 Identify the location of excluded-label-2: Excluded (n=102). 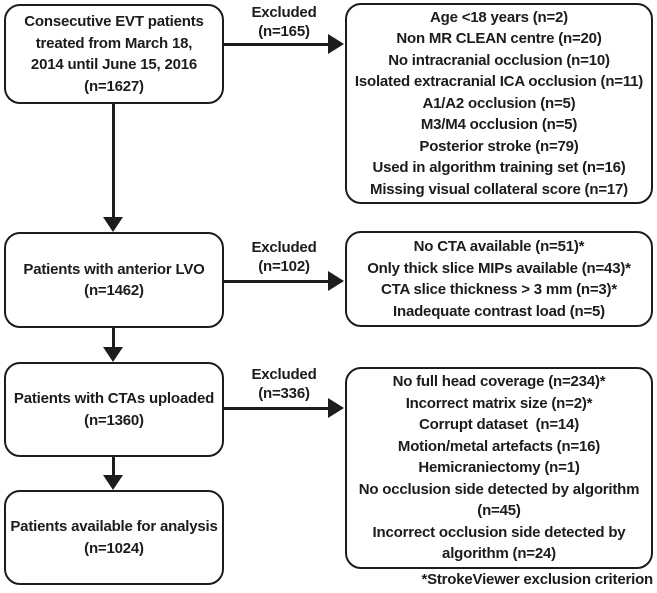
(284, 257).